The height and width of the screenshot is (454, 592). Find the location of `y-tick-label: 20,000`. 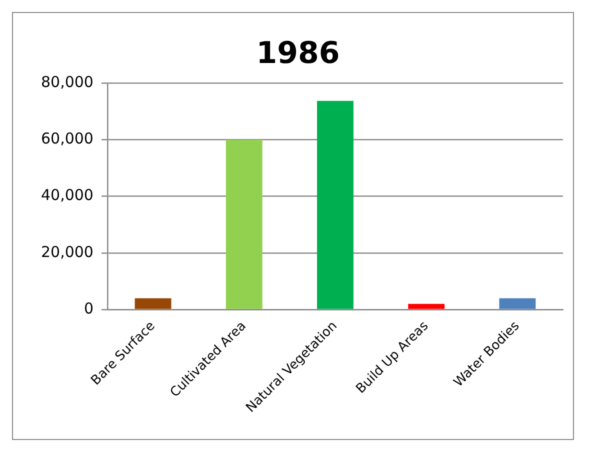

y-tick-label: 20,000 is located at coordinates (67, 251).